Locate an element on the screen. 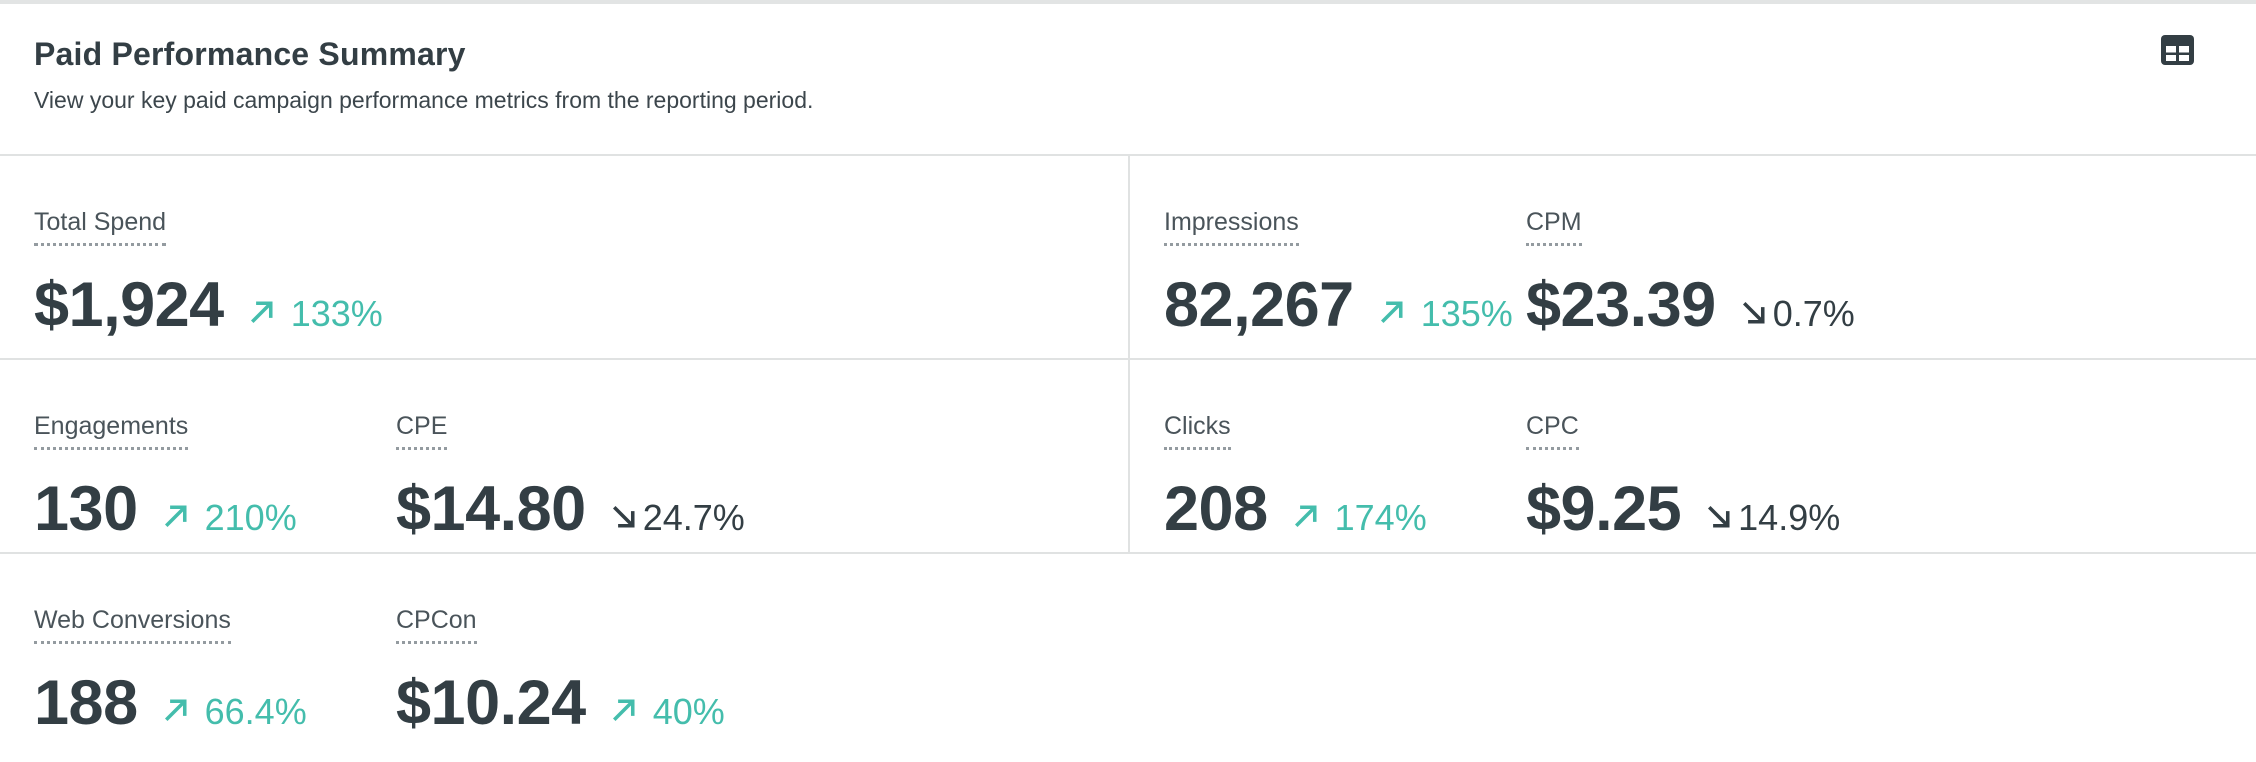 This screenshot has width=2256, height=762. metric-delta-cpm: 0.7% is located at coordinates (1795, 313).